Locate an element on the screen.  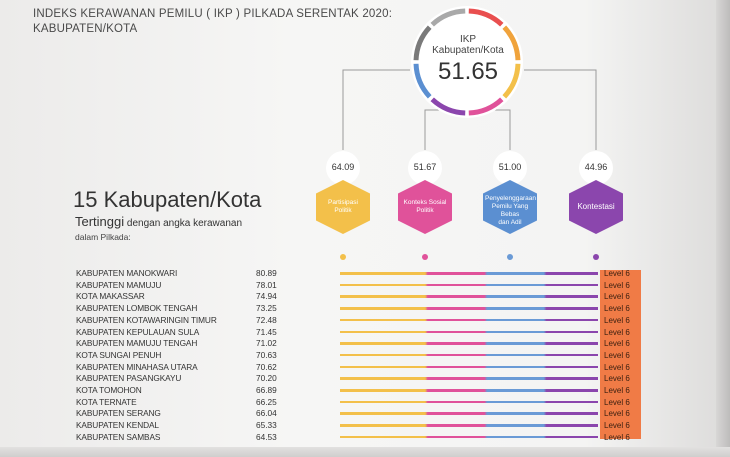
list-subheading-line2: dalam Pilkada: is located at coordinates (103, 237).